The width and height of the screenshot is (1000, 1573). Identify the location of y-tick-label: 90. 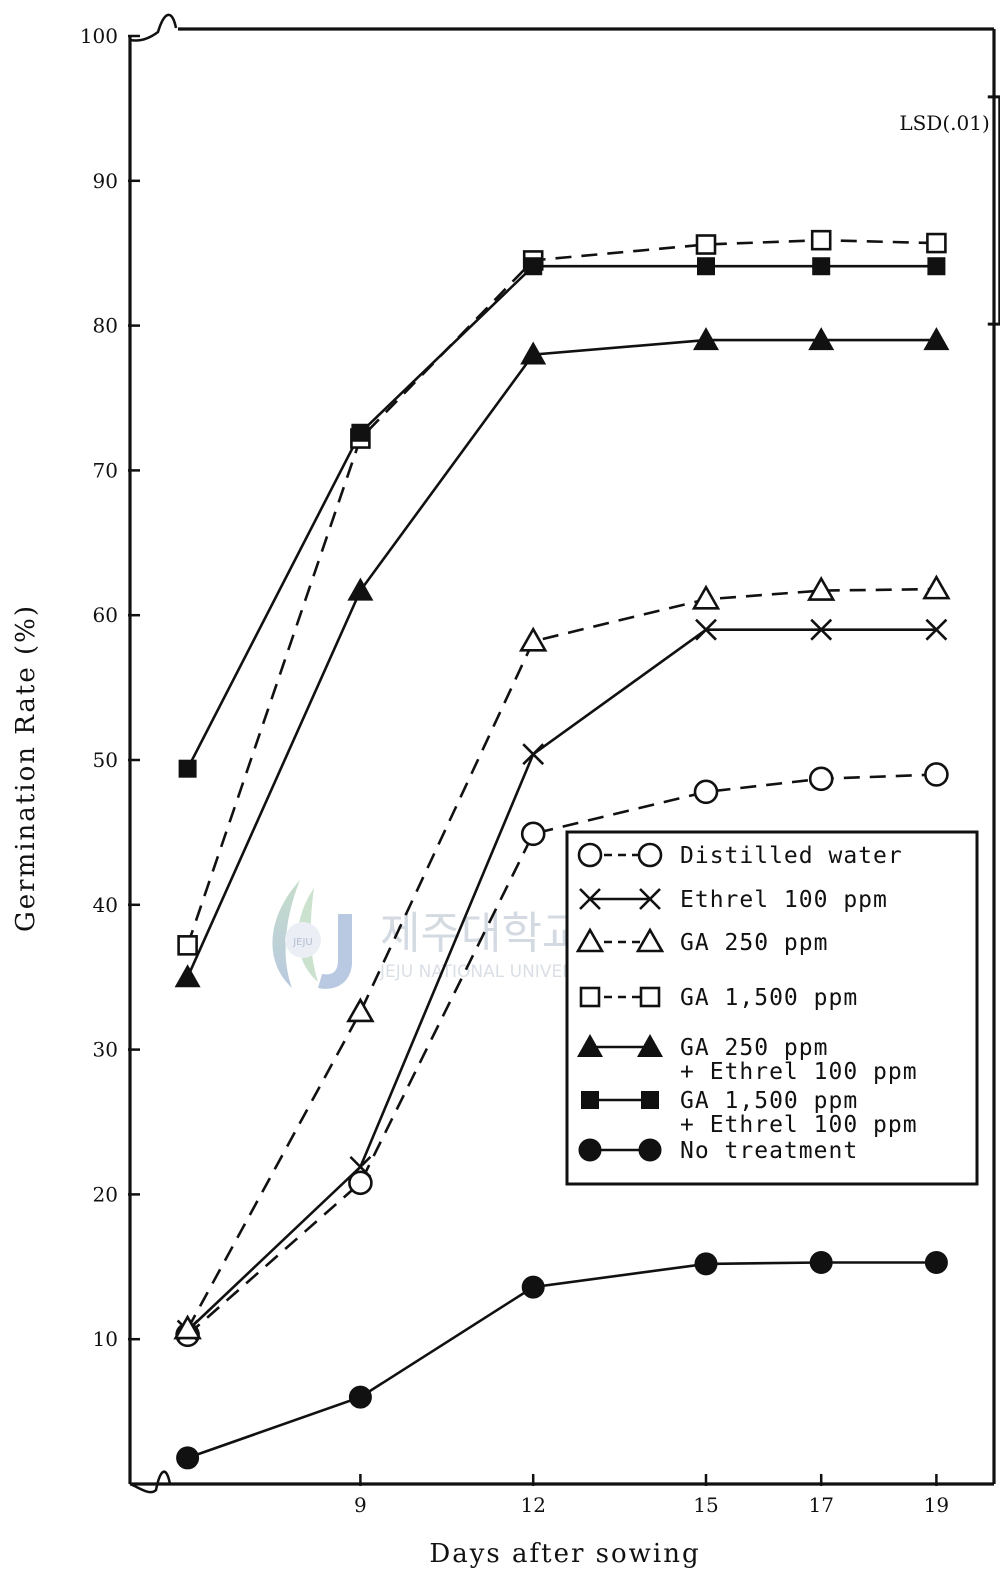
(105, 181).